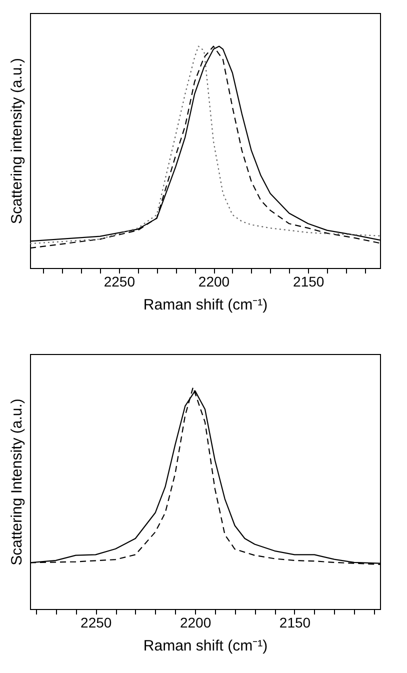 The width and height of the screenshot is (407, 673). I want to click on y-axis-title: Scattering Intensity (a.u.), so click(17, 482).